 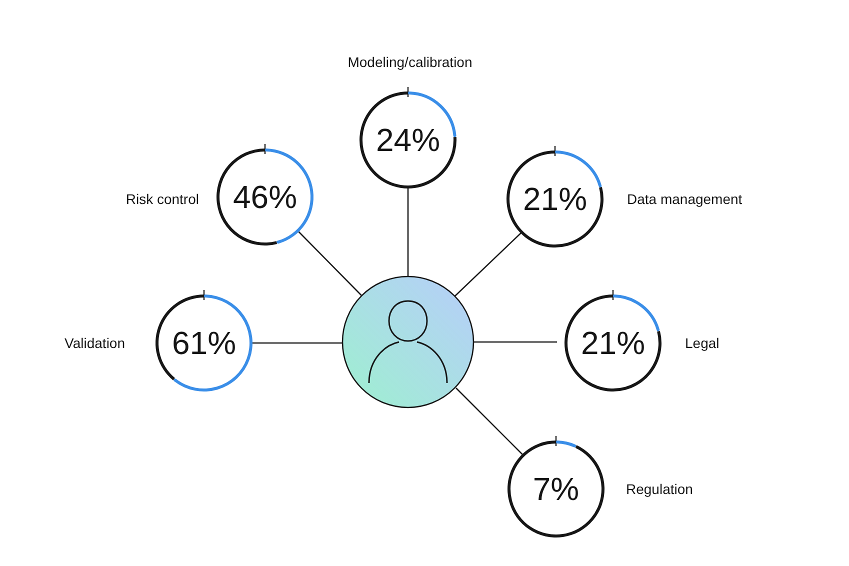 I want to click on text: Risk control, so click(x=162, y=199).